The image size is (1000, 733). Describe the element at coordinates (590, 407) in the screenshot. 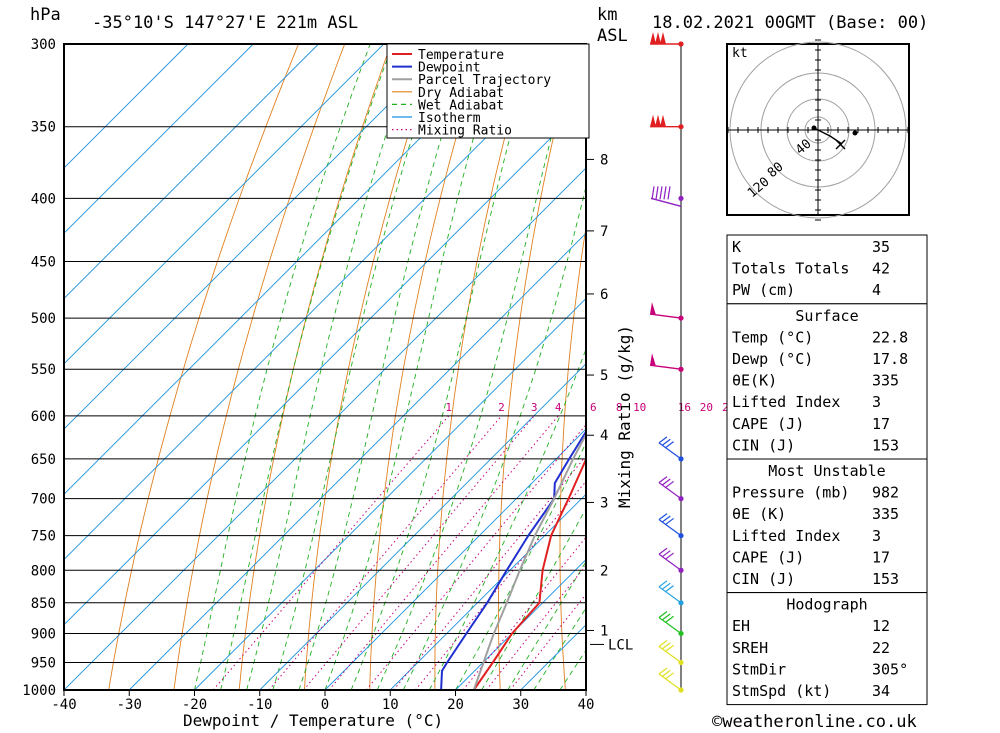

I see `mixing-ratio-labels: 12346810162025` at that location.